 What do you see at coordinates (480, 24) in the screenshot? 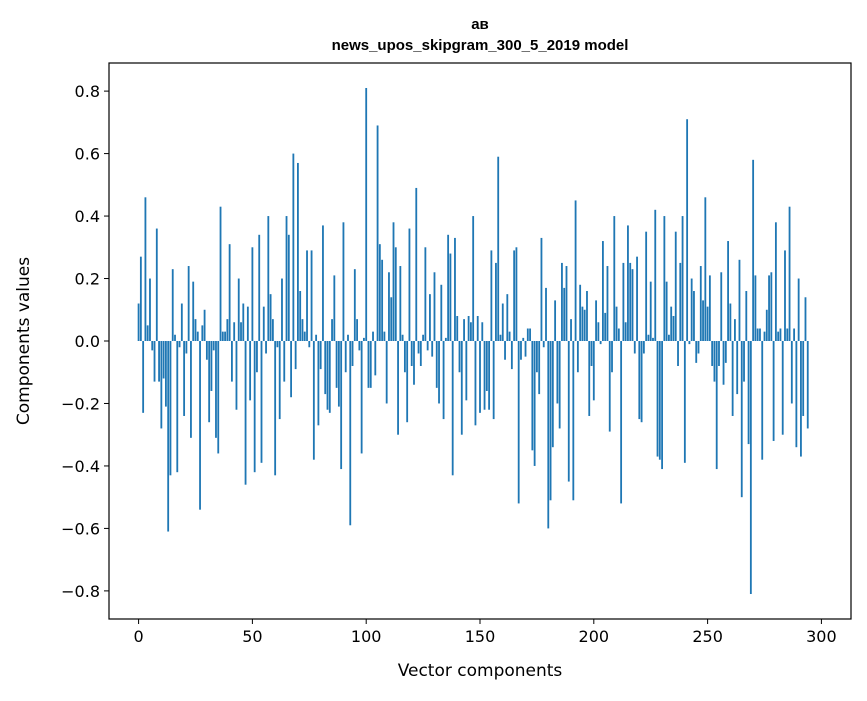
I see `chart-title: ав` at bounding box center [480, 24].